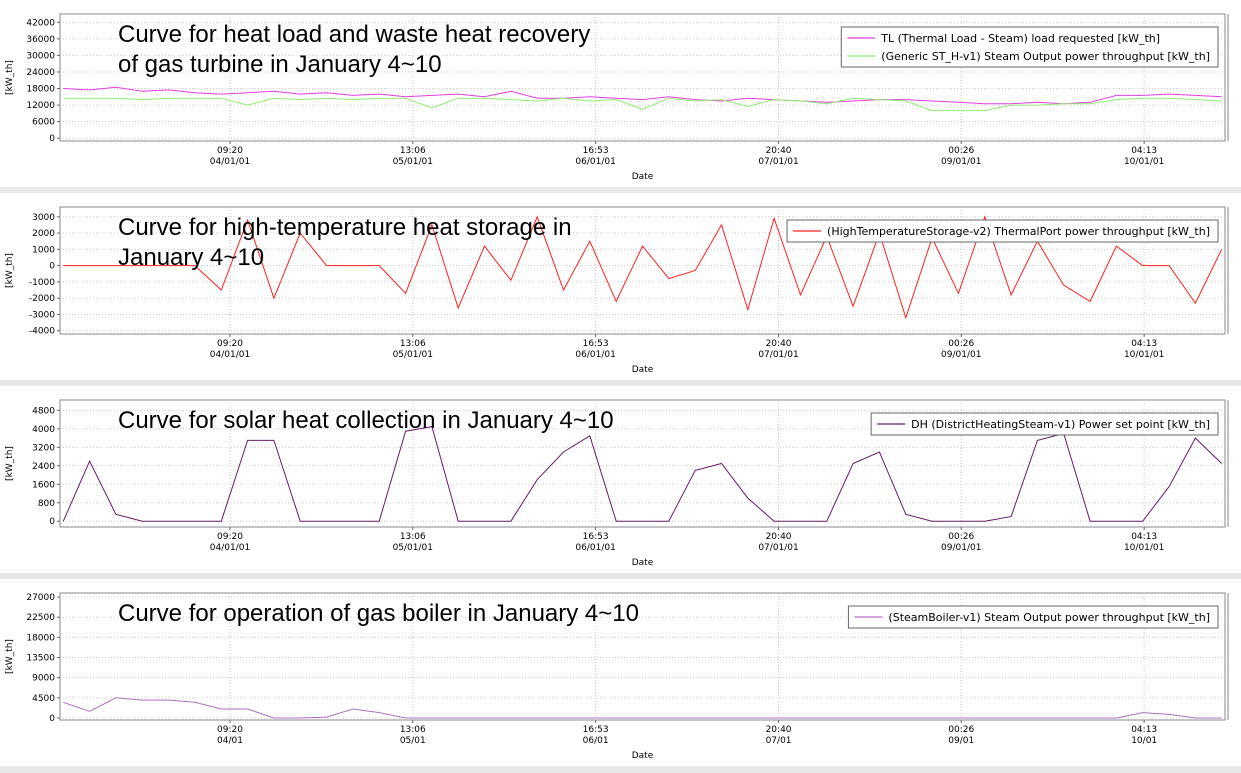 The image size is (1241, 773). Describe the element at coordinates (43, 411) in the screenshot. I see `y-tick-label: 4800` at that location.